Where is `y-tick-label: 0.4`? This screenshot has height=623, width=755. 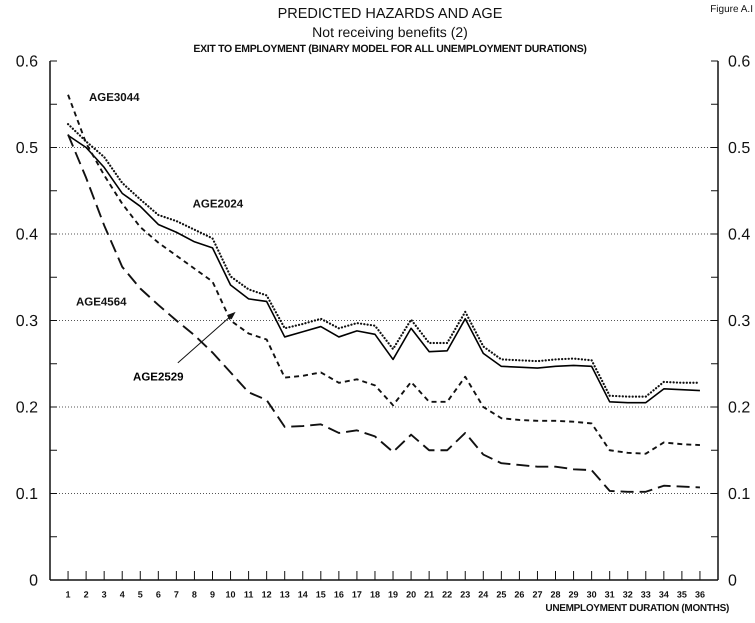 y-tick-label: 0.4 is located at coordinates (27, 235).